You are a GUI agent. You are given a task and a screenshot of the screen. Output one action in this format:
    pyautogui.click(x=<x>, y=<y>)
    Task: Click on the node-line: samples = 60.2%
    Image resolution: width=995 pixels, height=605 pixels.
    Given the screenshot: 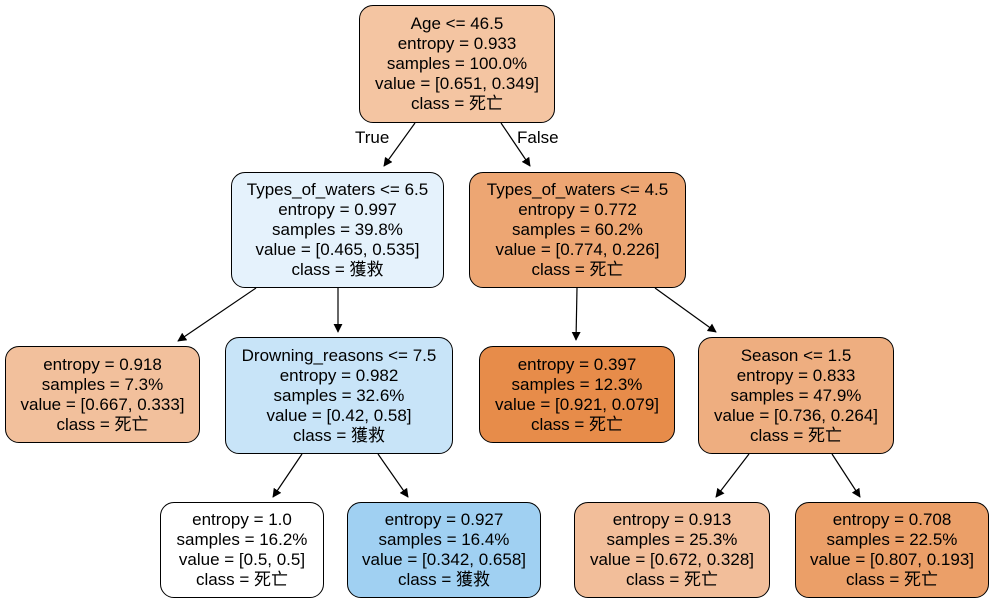 What is the action you would take?
    pyautogui.click(x=577, y=229)
    